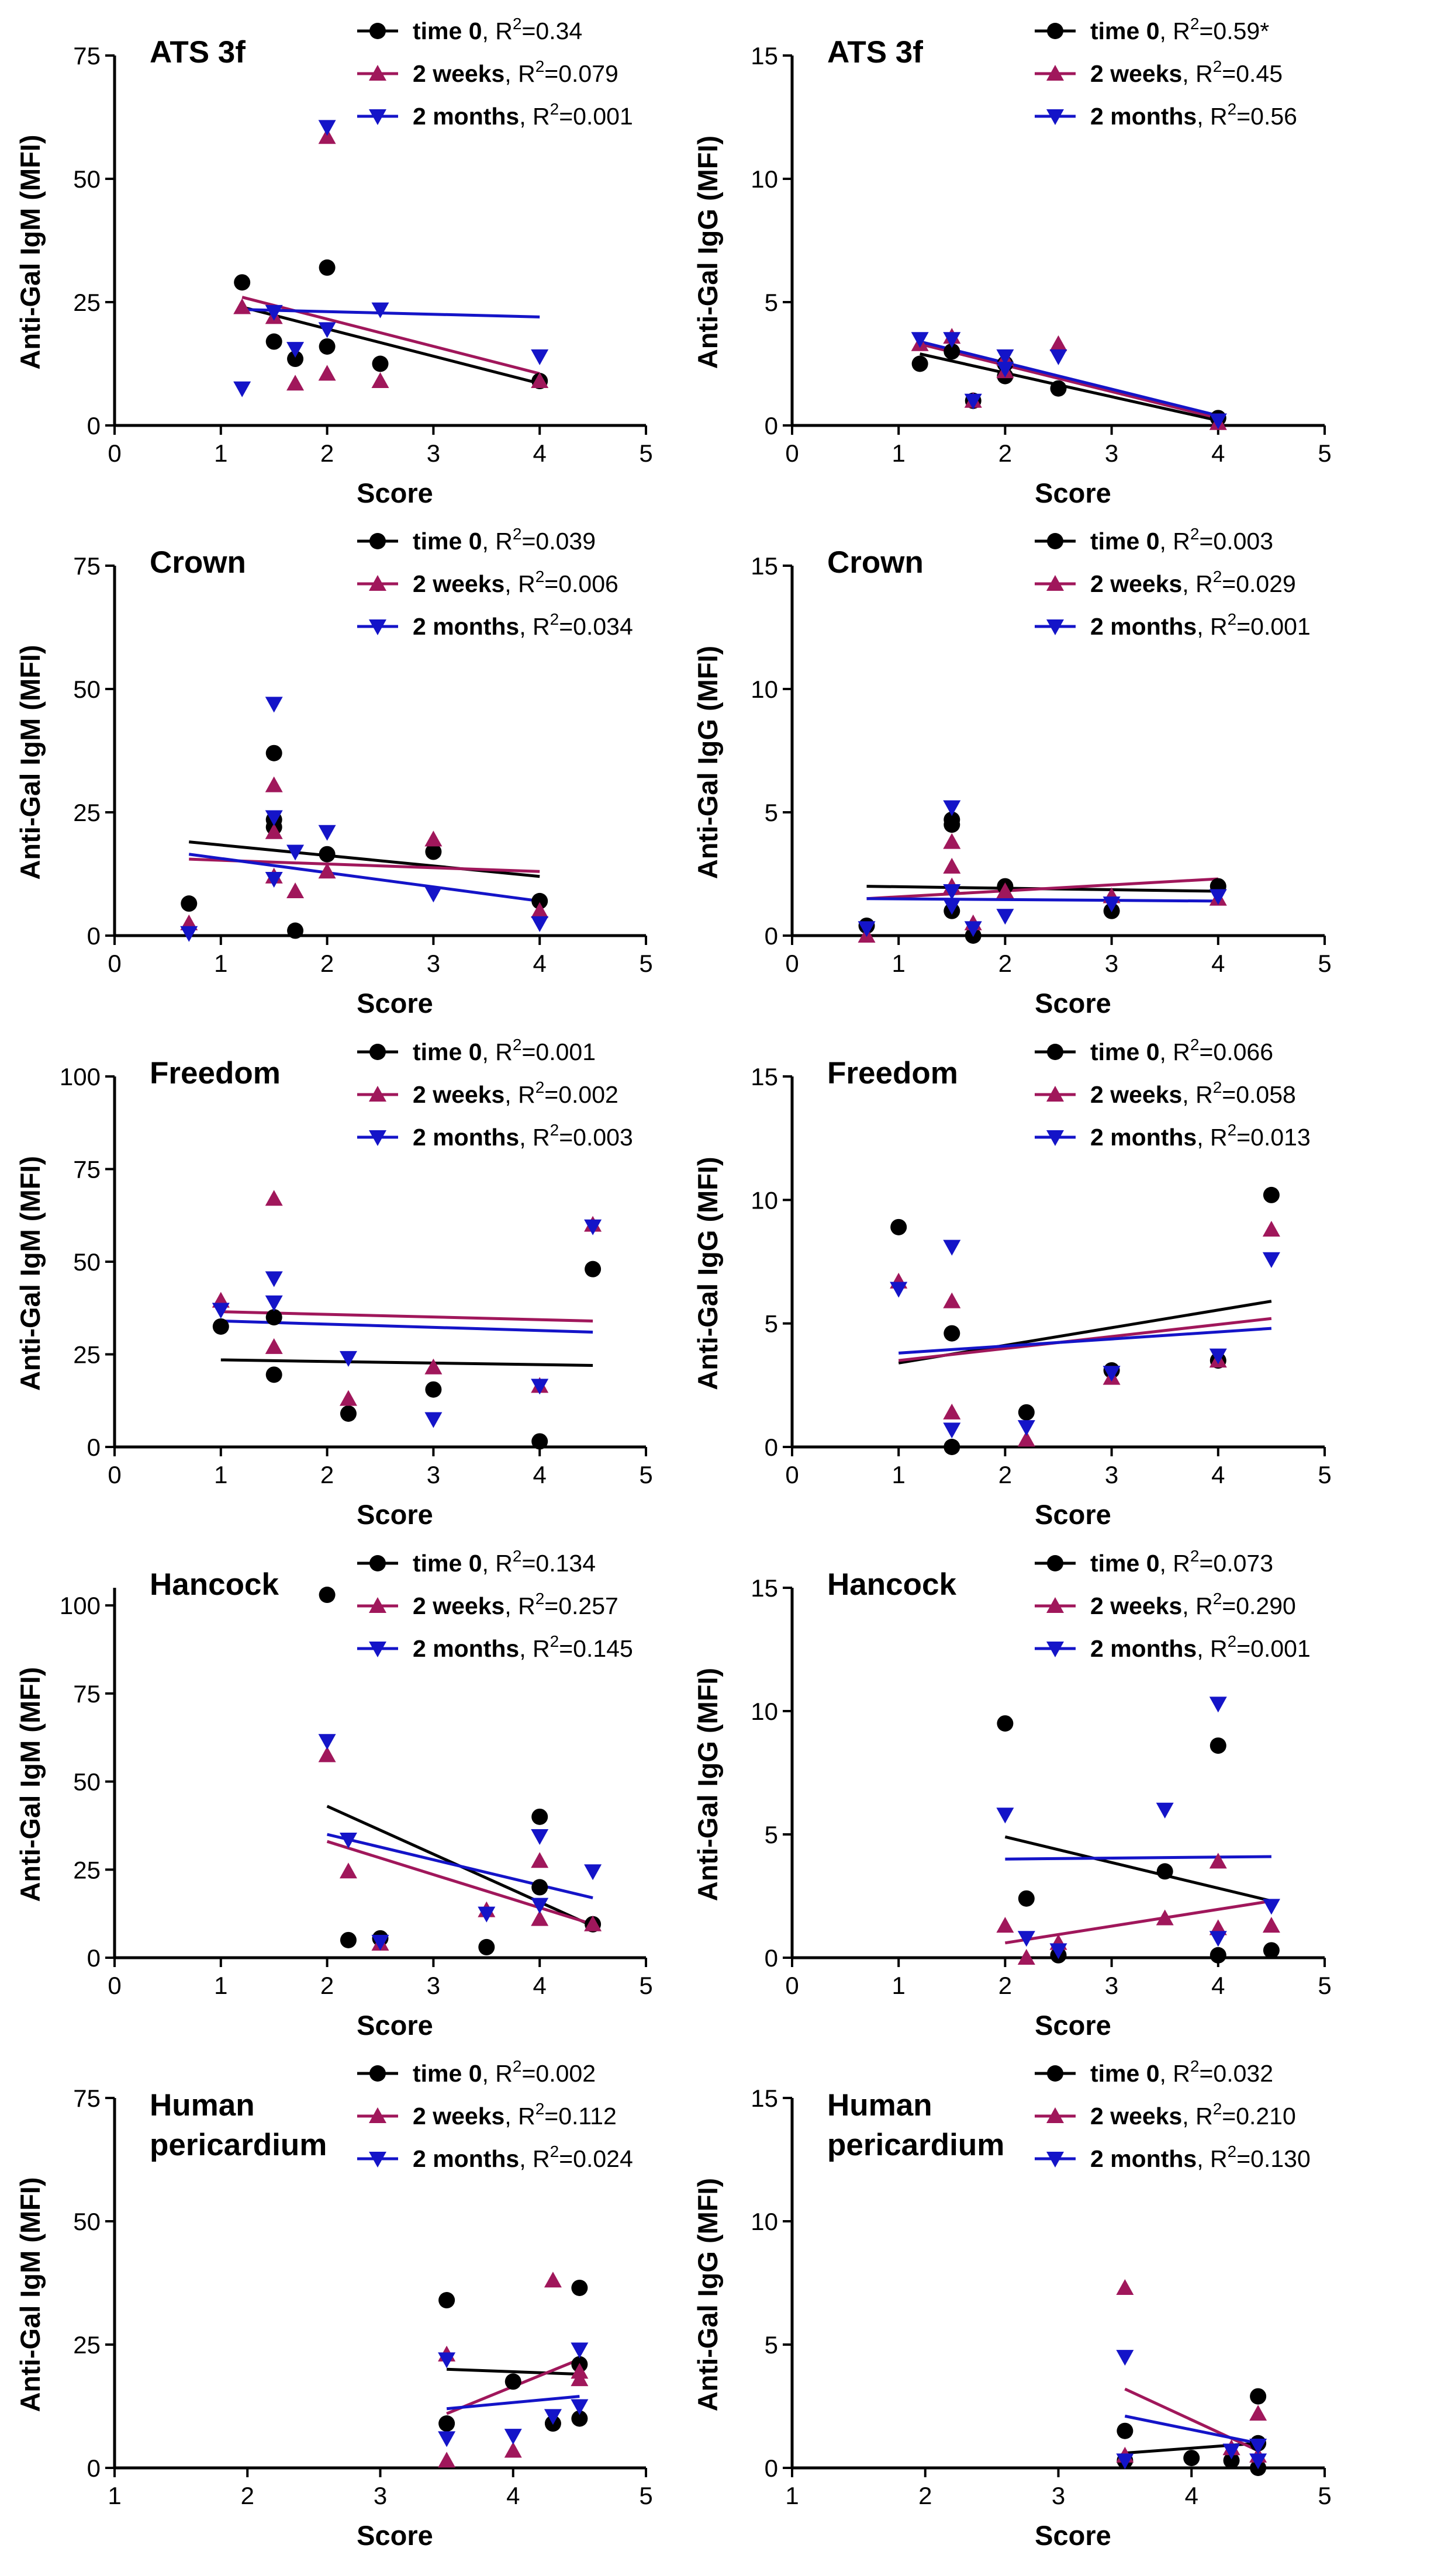 The height and width of the screenshot is (2576, 1448). What do you see at coordinates (523, 1136) in the screenshot?
I see `legend-label: 2 months, R2=0.003` at bounding box center [523, 1136].